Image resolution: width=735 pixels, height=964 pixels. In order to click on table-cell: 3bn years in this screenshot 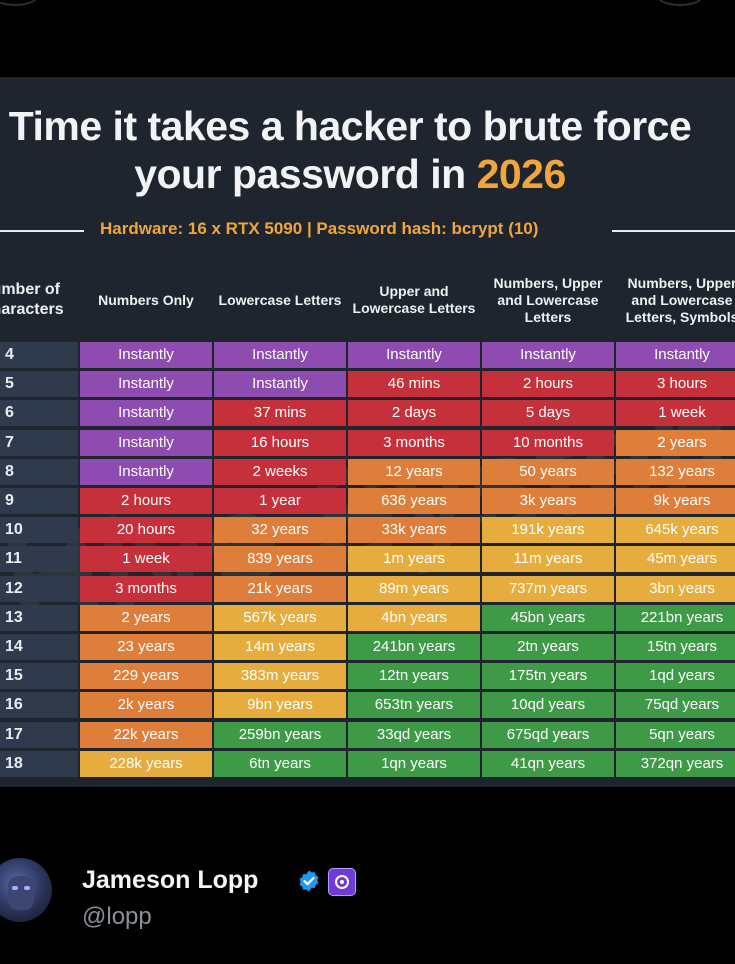, I will do `click(675, 588)`.